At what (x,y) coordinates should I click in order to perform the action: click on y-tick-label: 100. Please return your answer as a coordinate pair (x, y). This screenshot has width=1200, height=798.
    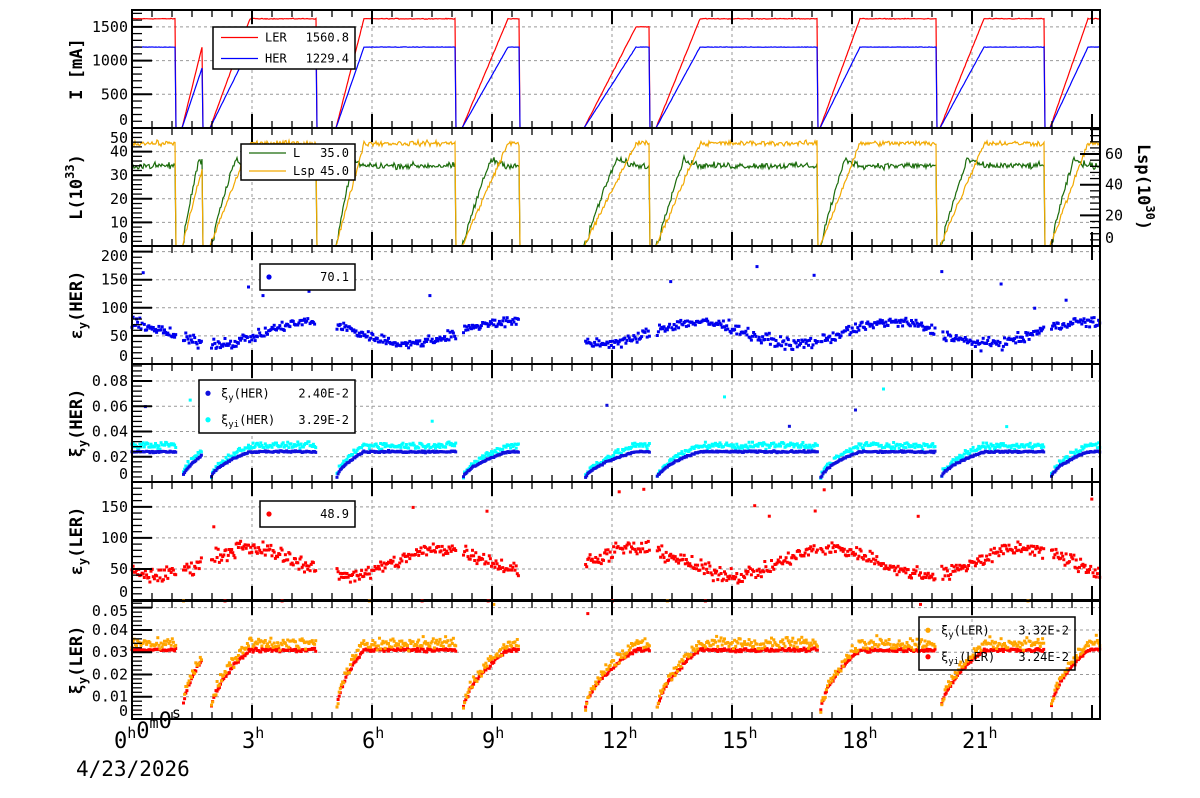
    Looking at the image, I should click on (114, 538).